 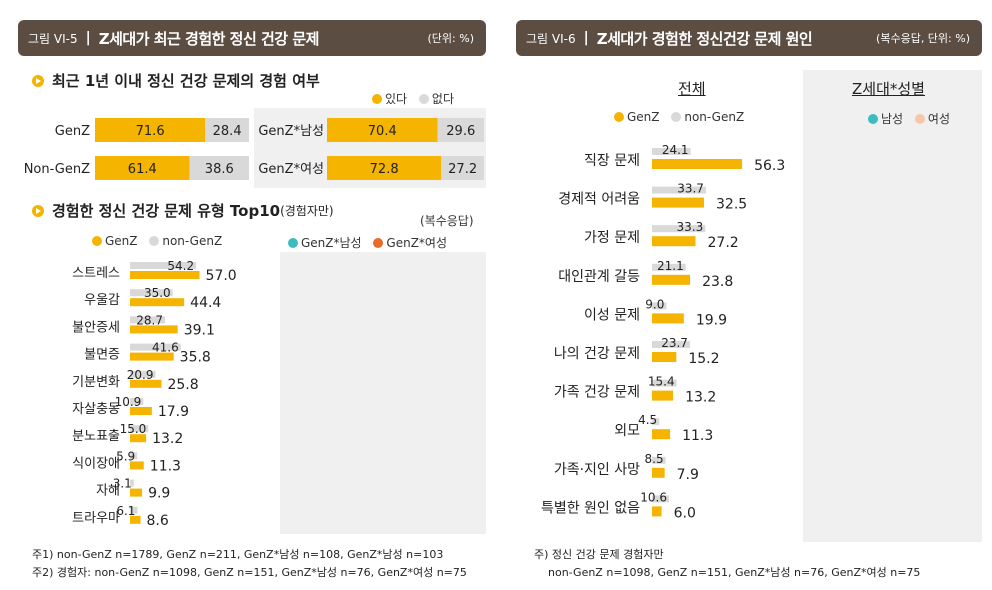 I want to click on right-legend-male-swatch, so click(x=873, y=119).